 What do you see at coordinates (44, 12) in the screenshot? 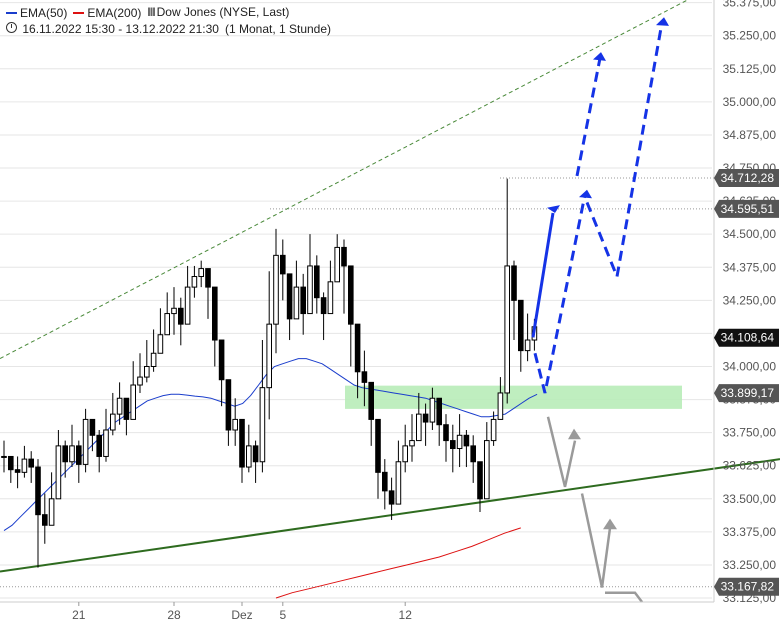
I see `ema50-label: EMA(50)` at bounding box center [44, 12].